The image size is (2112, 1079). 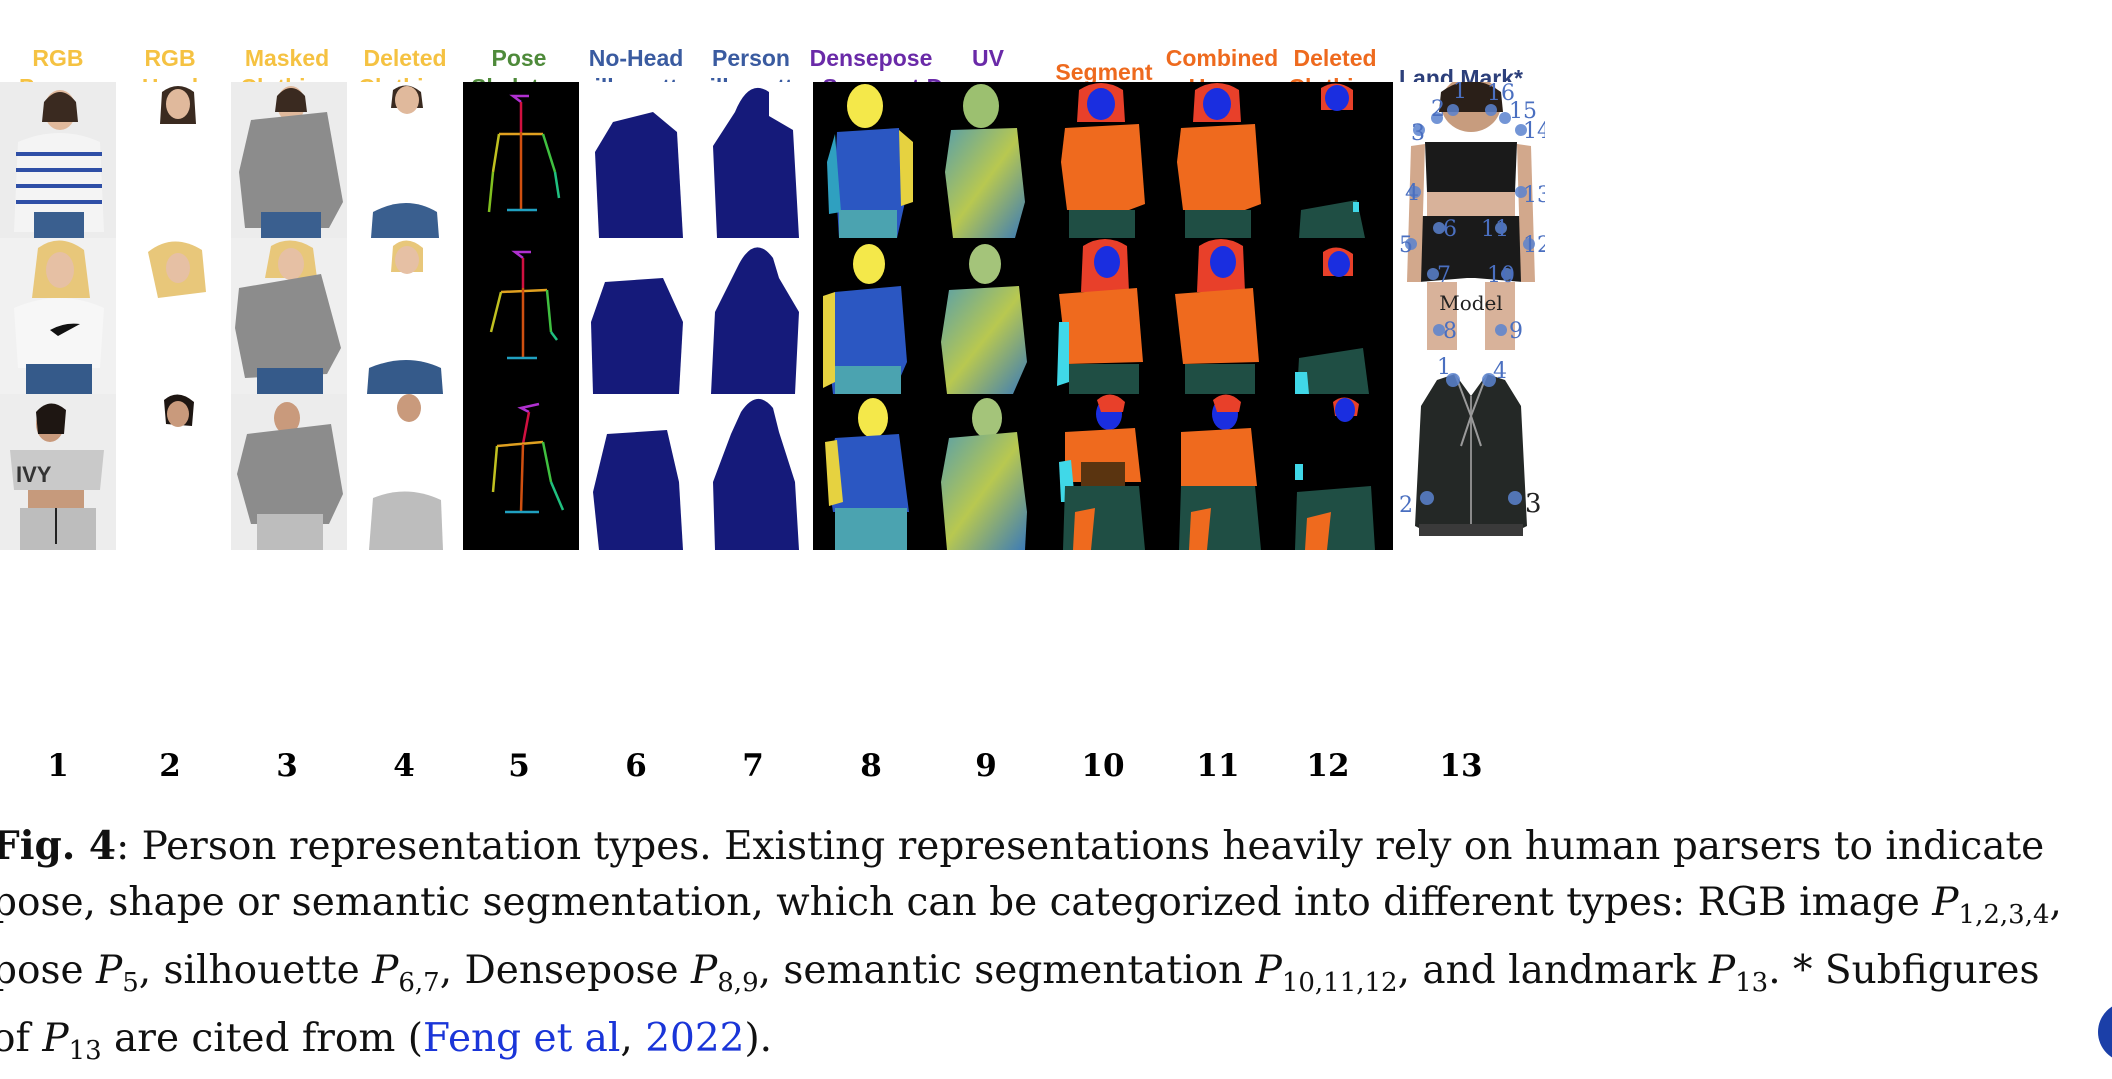 I want to click on lm-7: 7, so click(x=1444, y=275).